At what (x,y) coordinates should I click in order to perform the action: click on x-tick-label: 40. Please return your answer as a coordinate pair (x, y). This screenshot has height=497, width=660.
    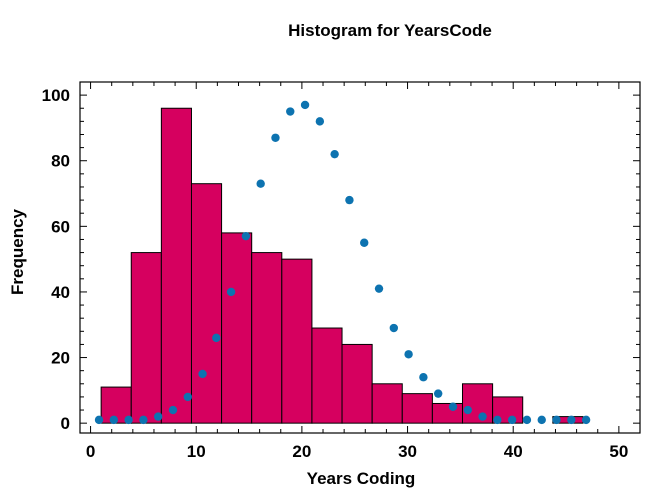
    Looking at the image, I should click on (513, 451).